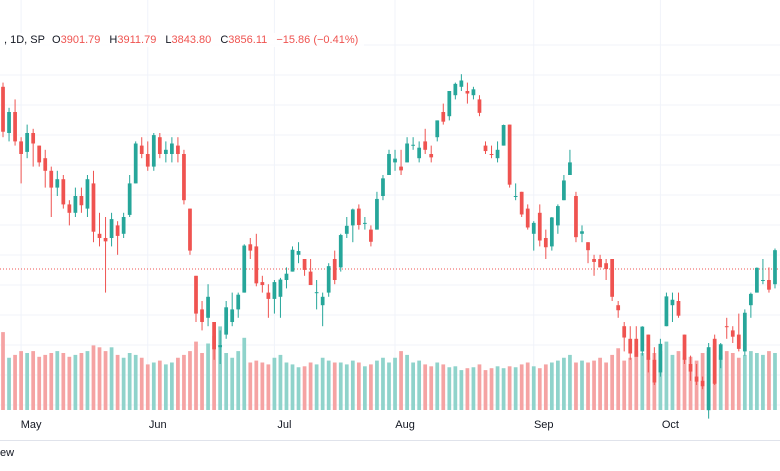 This screenshot has height=471, width=780. What do you see at coordinates (24, 40) in the screenshot?
I see `legend-interval: , 1D, SP` at bounding box center [24, 40].